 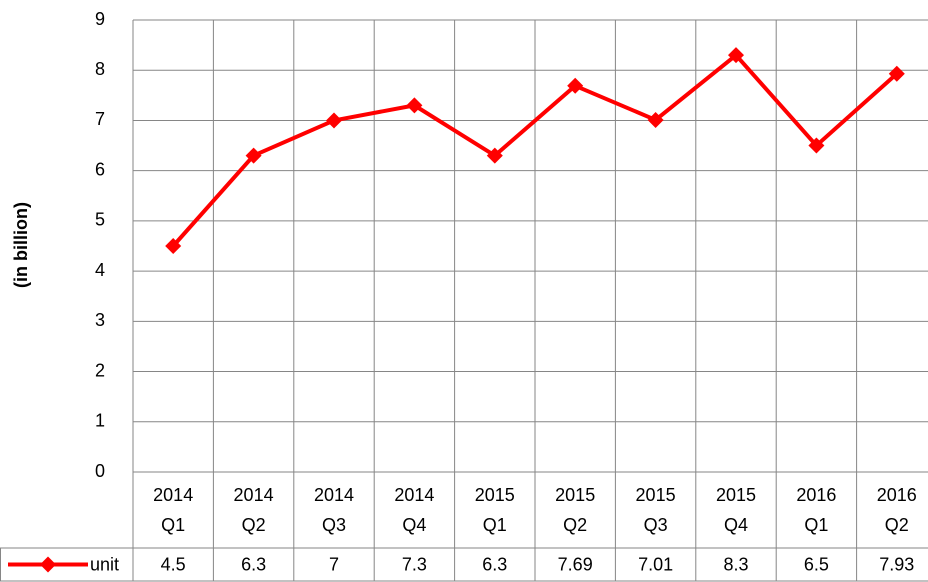 I want to click on x-tick-label: 2016 Q2, so click(x=896, y=510).